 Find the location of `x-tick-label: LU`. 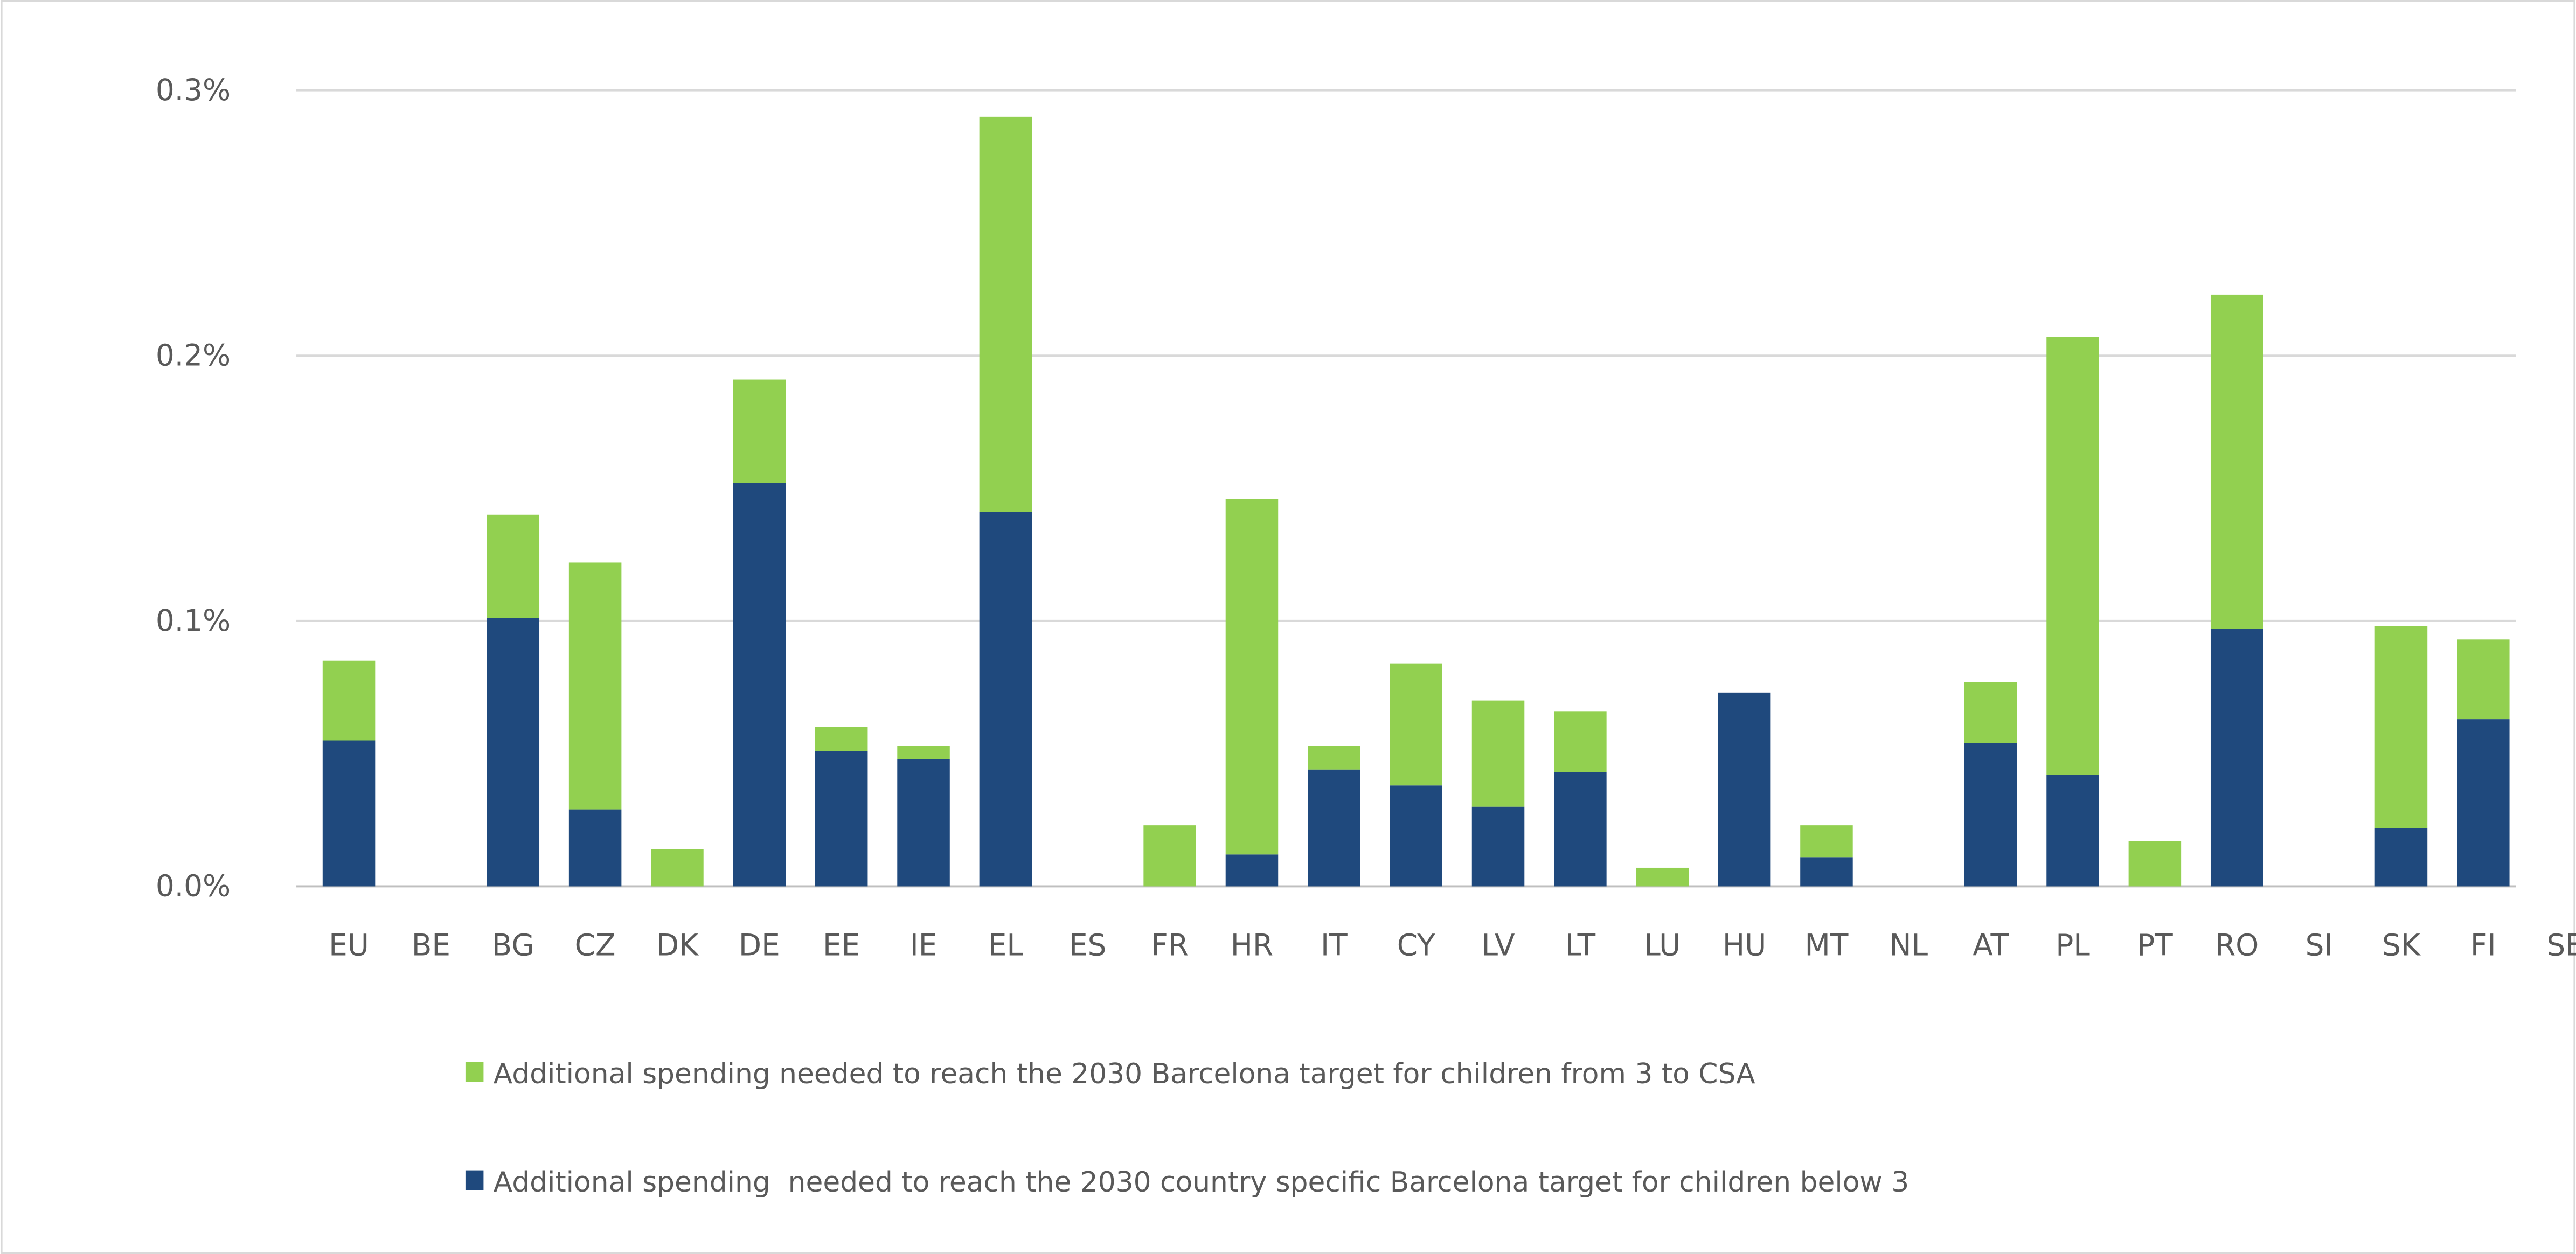

x-tick-label: LU is located at coordinates (1662, 945).